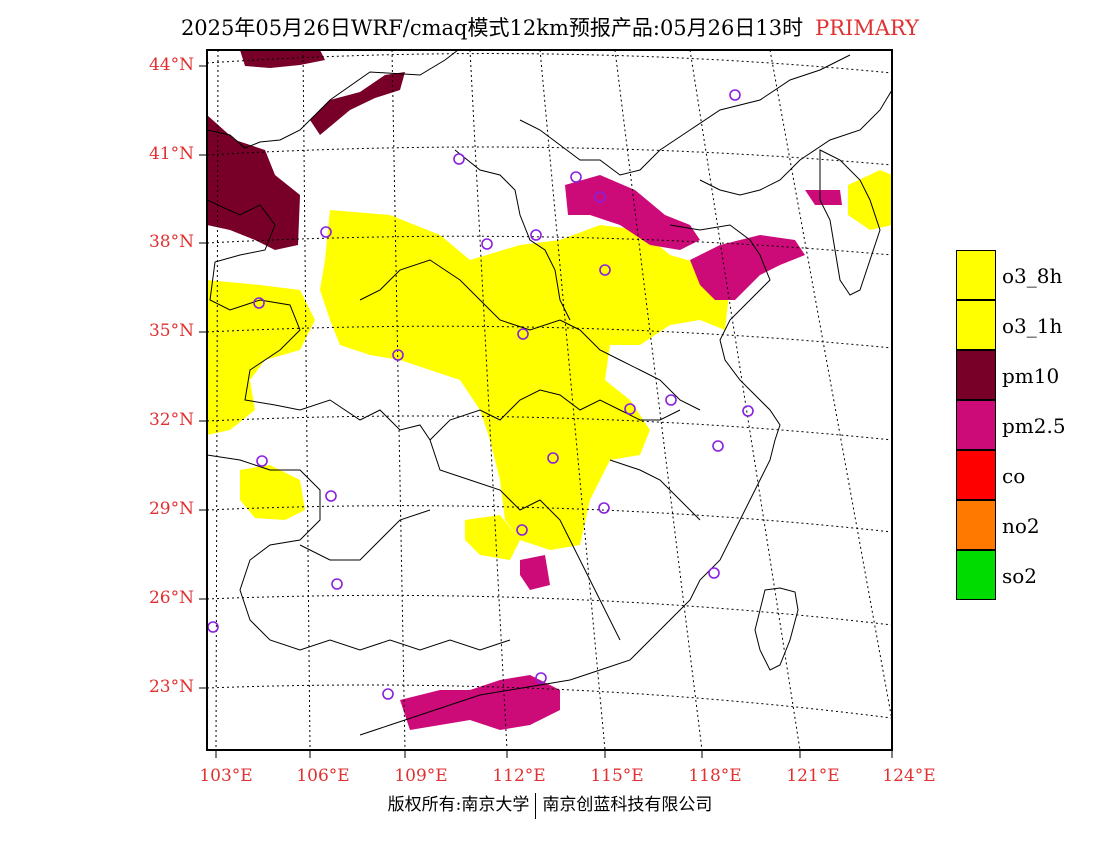 The image size is (1100, 850). What do you see at coordinates (525, 380) in the screenshot?
I see `o3-area-central` at bounding box center [525, 380].